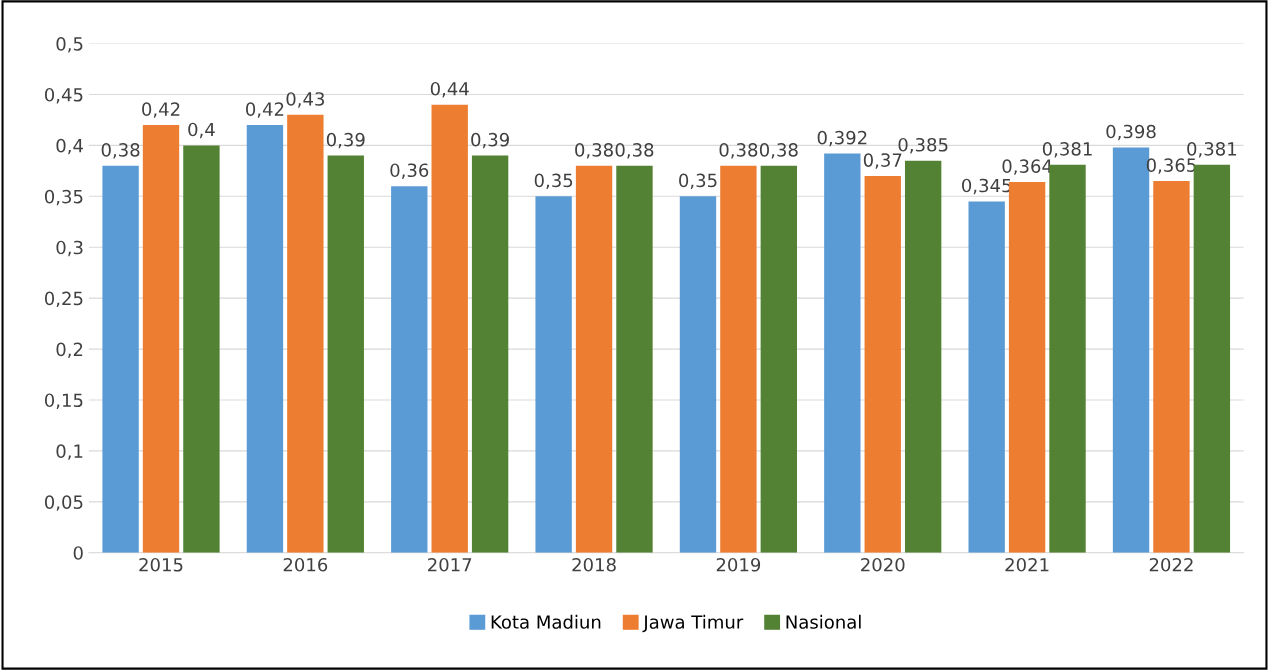 The width and height of the screenshot is (1269, 670). Describe the element at coordinates (1027, 564) in the screenshot. I see `x-tick-label: 2021` at that location.